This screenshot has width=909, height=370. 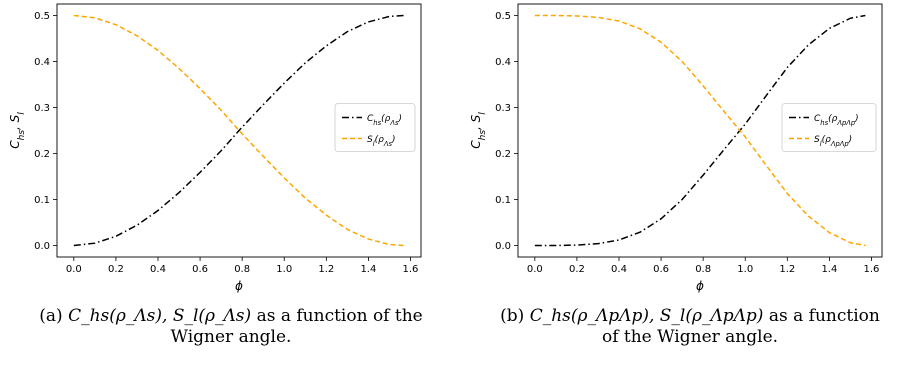 What do you see at coordinates (384, 120) in the screenshot?
I see `legend-label: Chs(ρΛs)` at bounding box center [384, 120].